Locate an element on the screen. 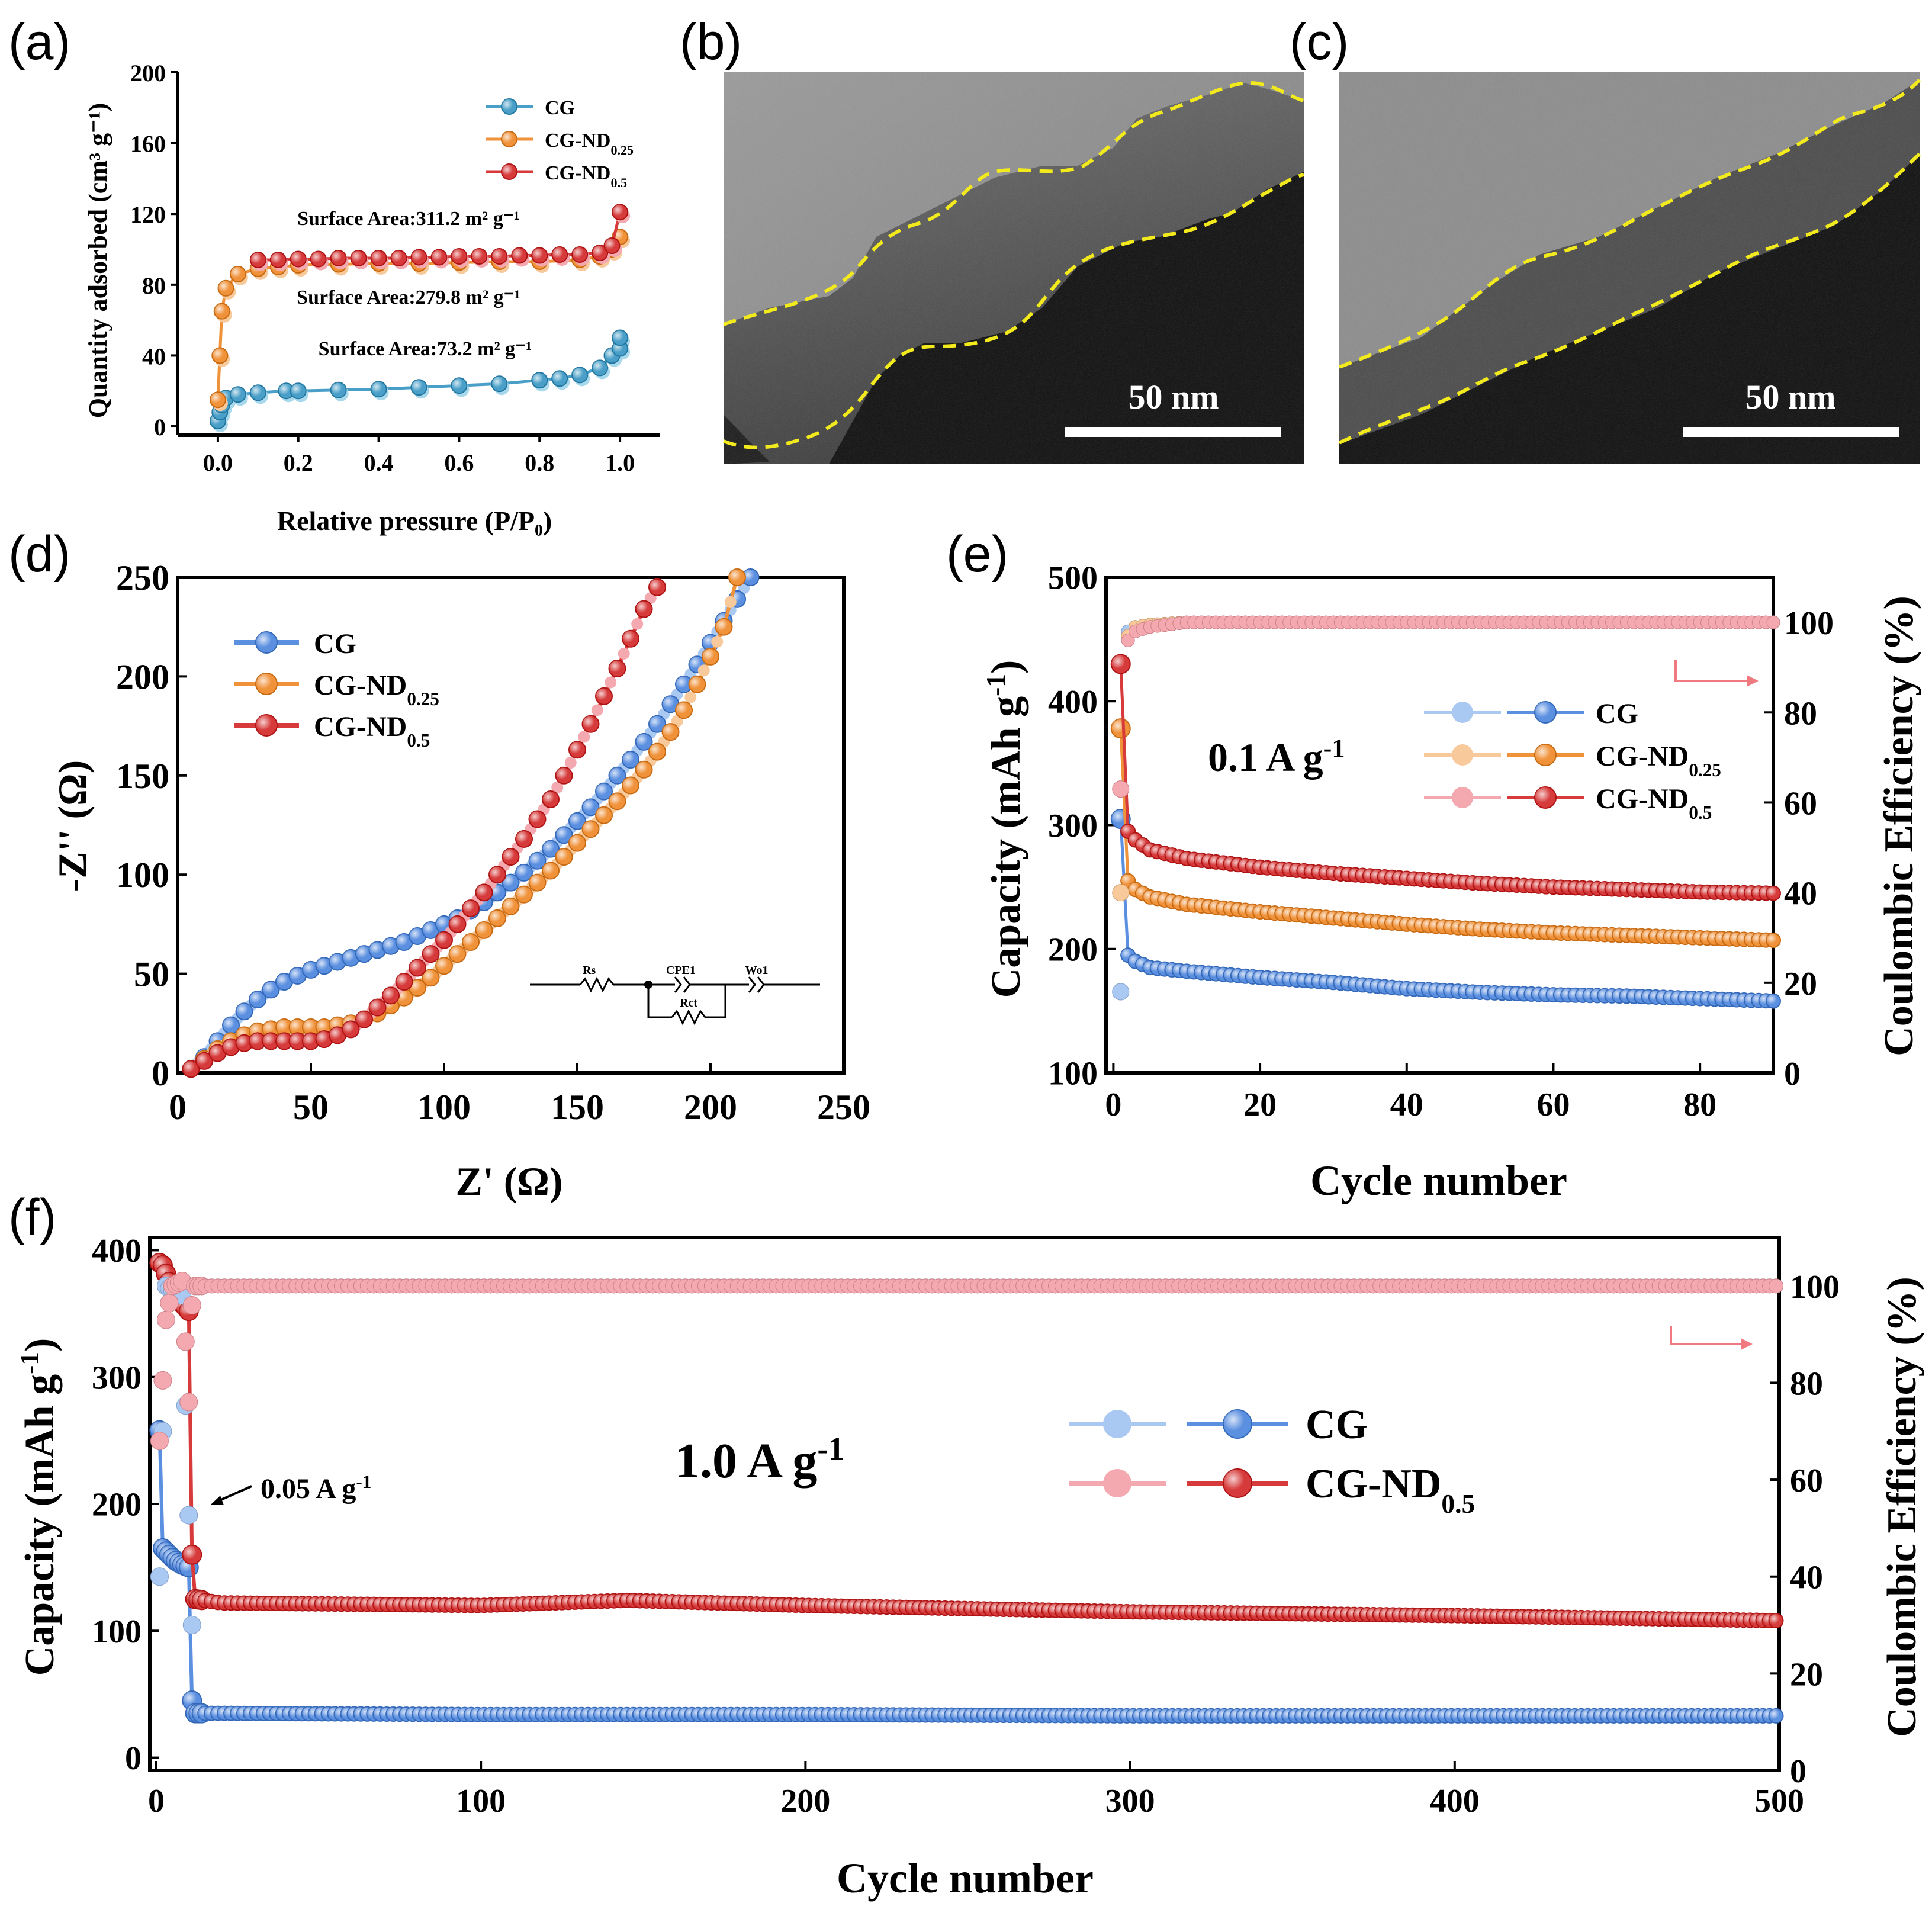  x-tick-label: 50 is located at coordinates (311, 1107).